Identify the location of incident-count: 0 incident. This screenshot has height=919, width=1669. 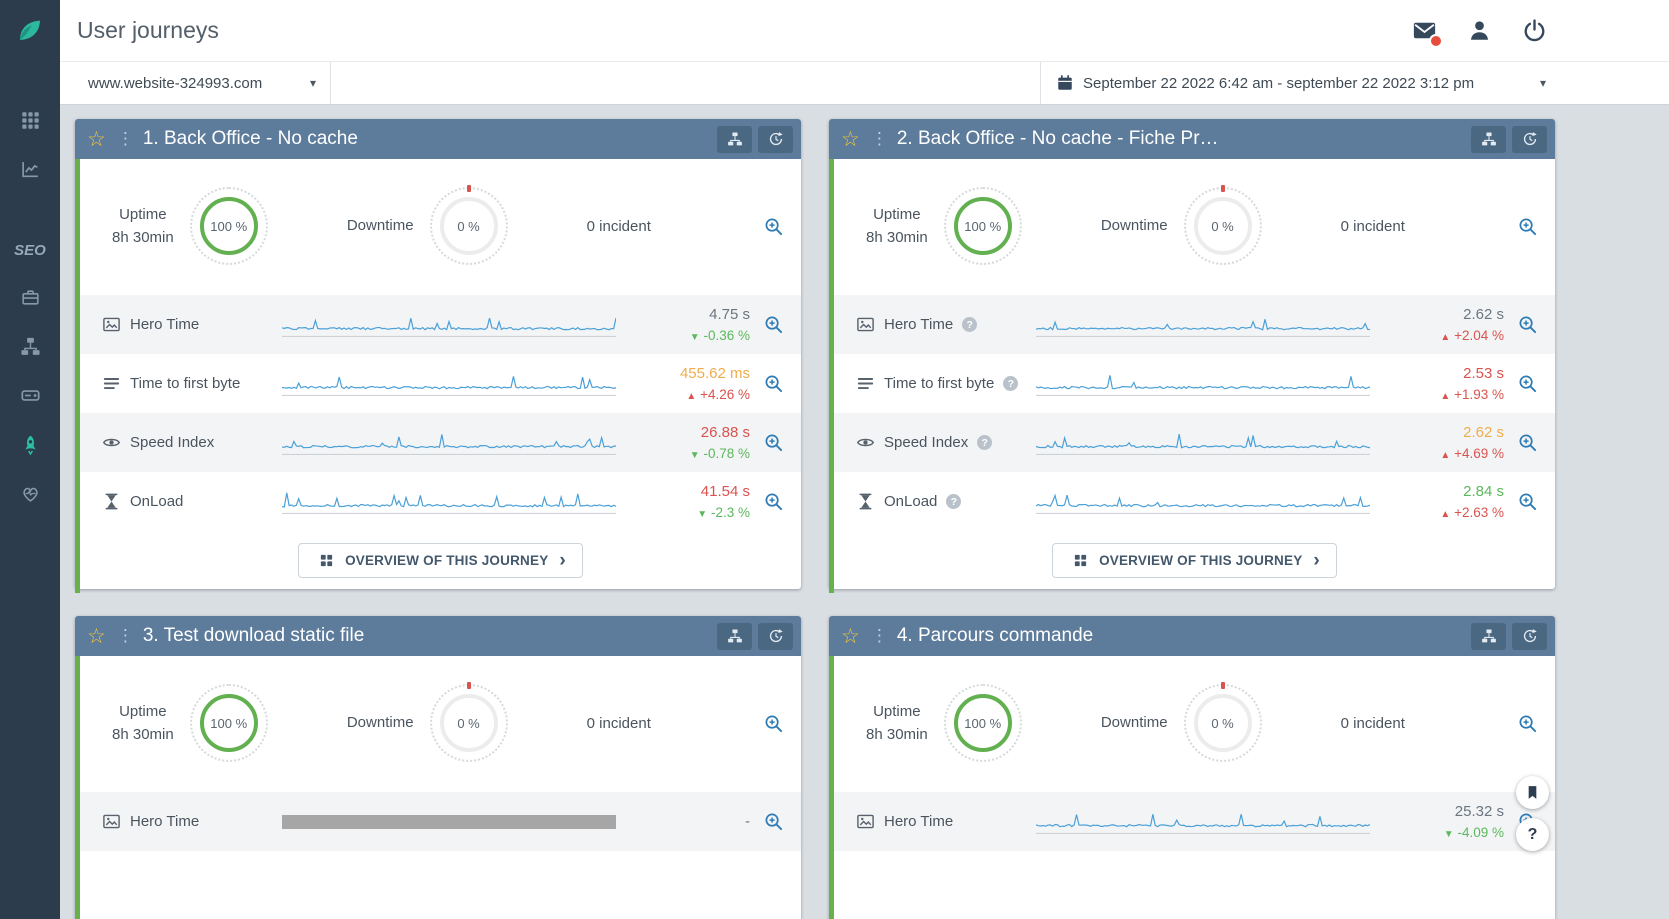
(1372, 723).